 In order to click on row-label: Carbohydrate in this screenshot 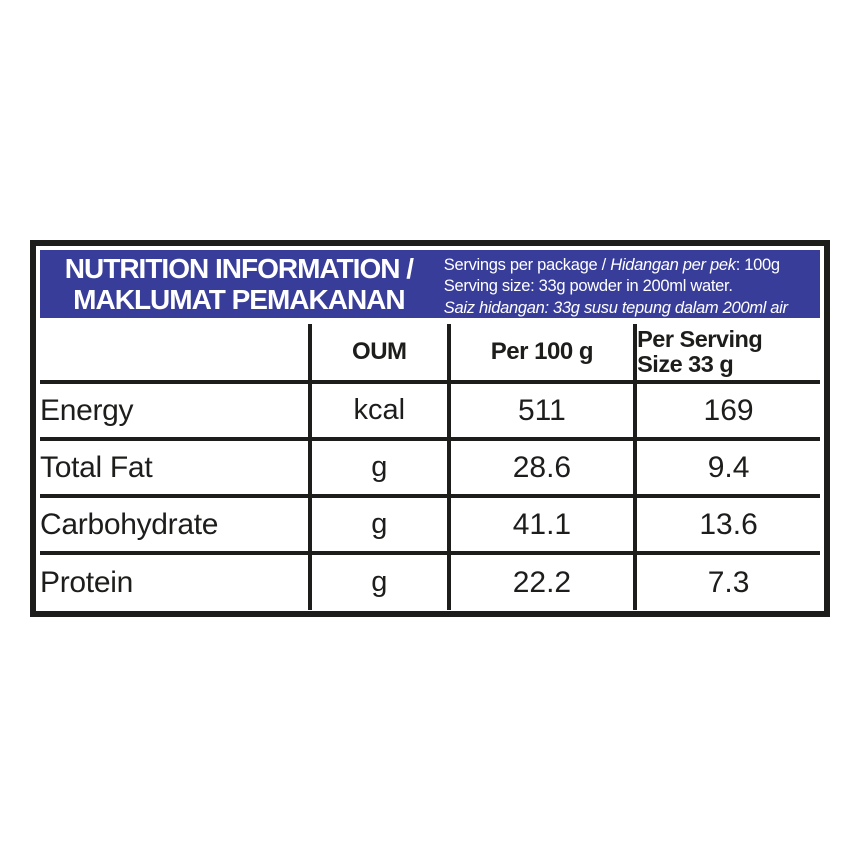, I will do `click(176, 524)`.